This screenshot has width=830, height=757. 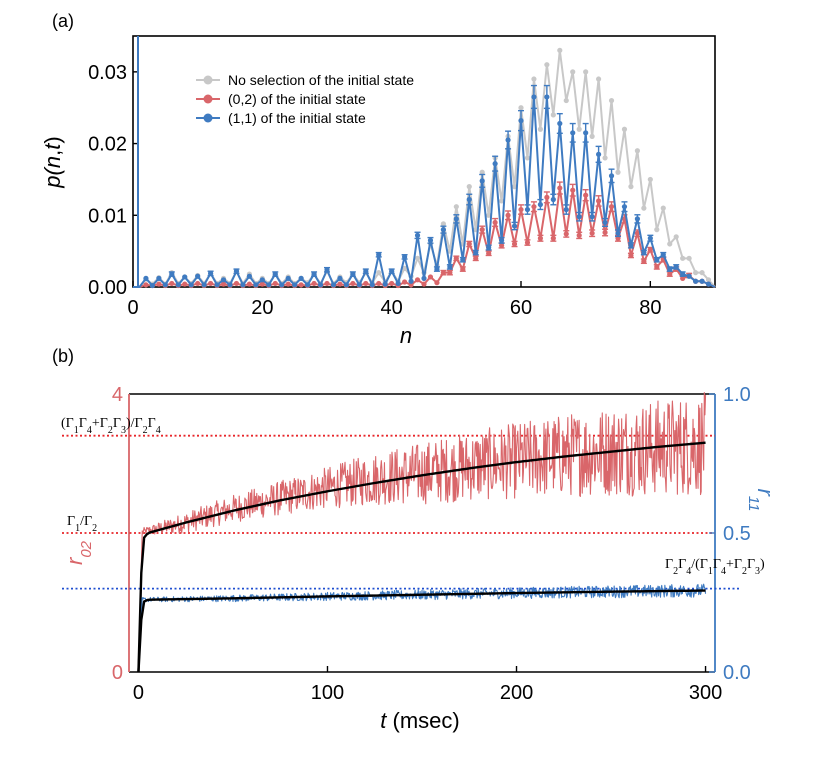 I want to click on panel-a-y-ticks: 0.00 0.01 0.02 0.03, so click(x=113, y=180).